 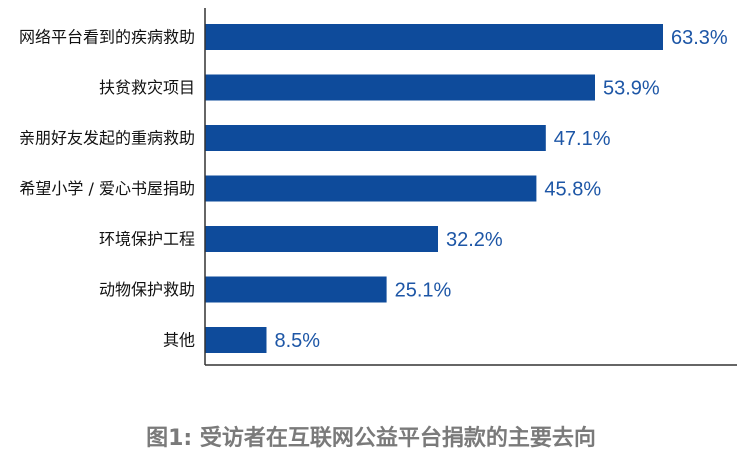 I want to click on data-label: 53.9%, so click(x=631, y=89).